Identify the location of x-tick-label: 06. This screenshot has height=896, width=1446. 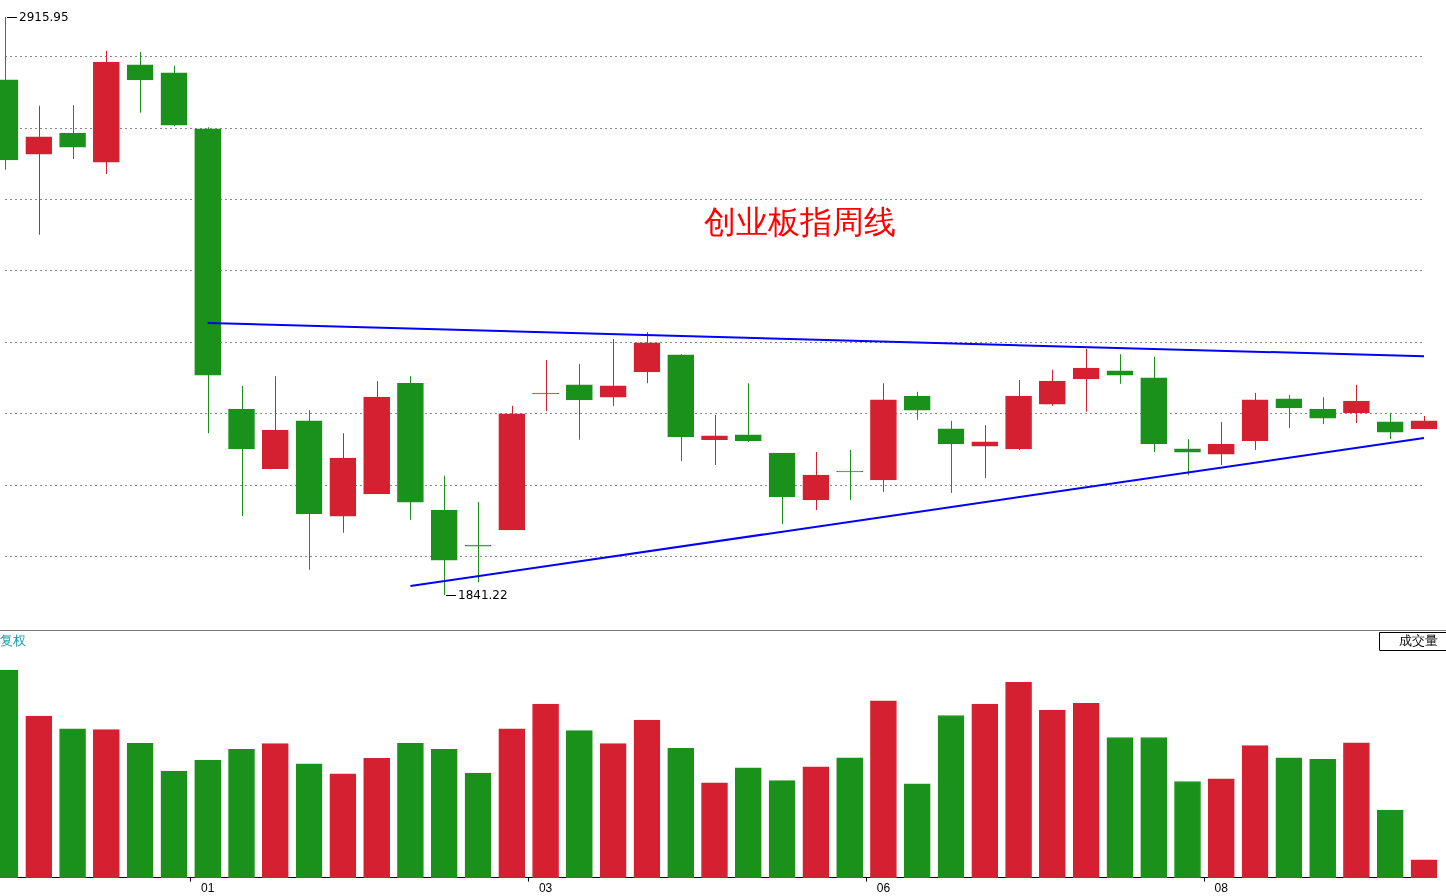
(883, 888).